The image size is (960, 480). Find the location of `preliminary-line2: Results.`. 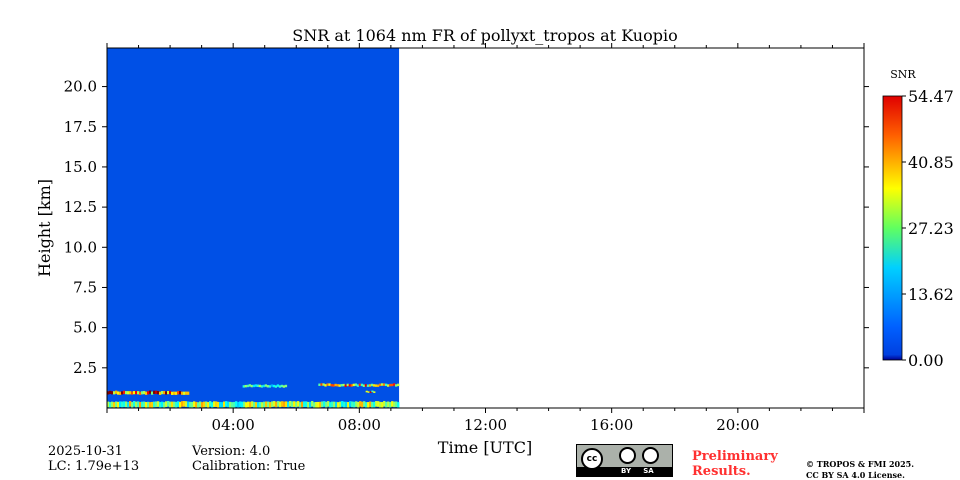

preliminary-line2: Results. is located at coordinates (721, 471).